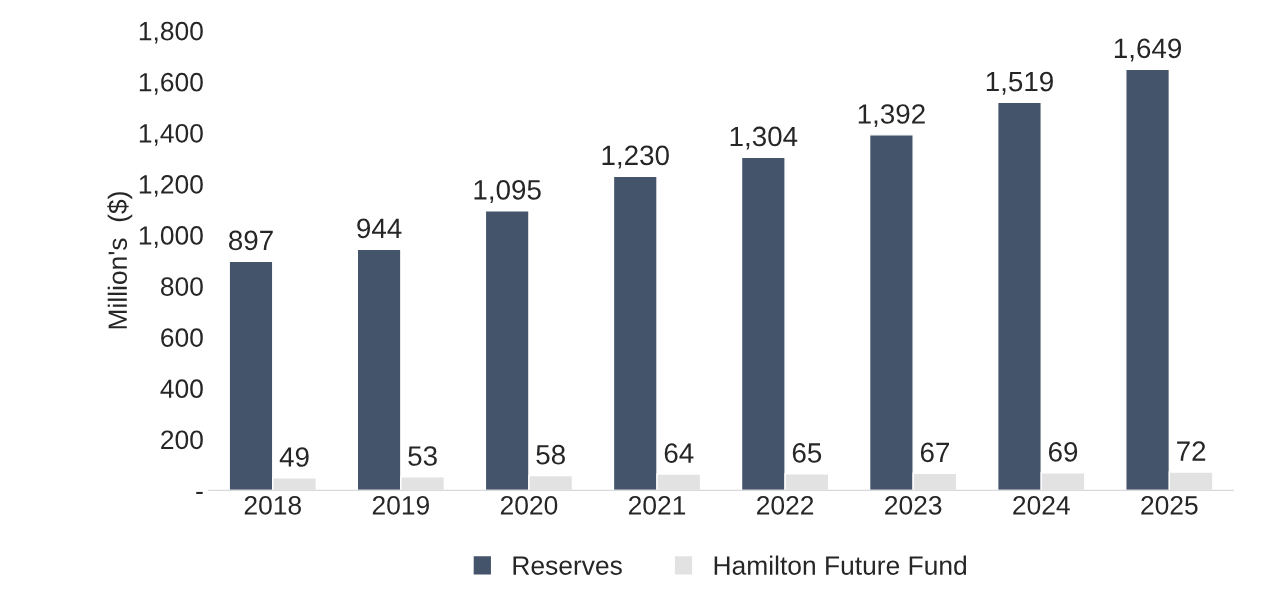 The image size is (1265, 613). I want to click on legend-label: Reserves, so click(567, 565).